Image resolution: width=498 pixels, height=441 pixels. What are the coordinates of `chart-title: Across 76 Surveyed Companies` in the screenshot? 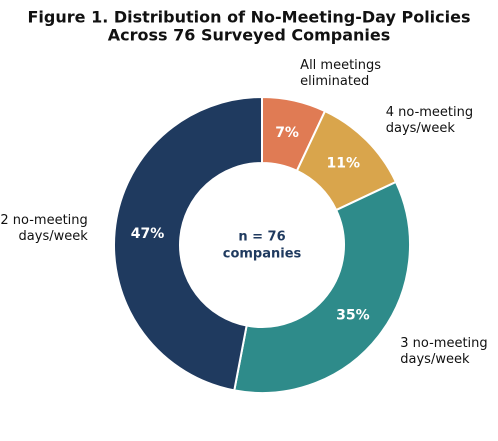 It's located at (249, 35).